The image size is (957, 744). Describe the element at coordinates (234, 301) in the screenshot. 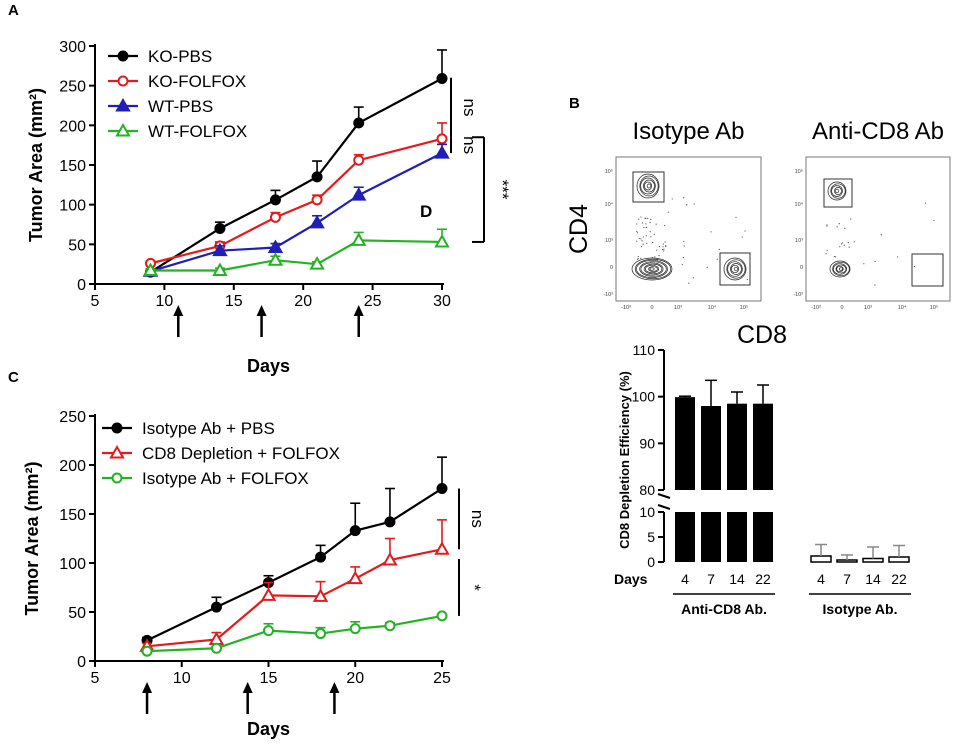

I see `x-tick-label: 15` at that location.